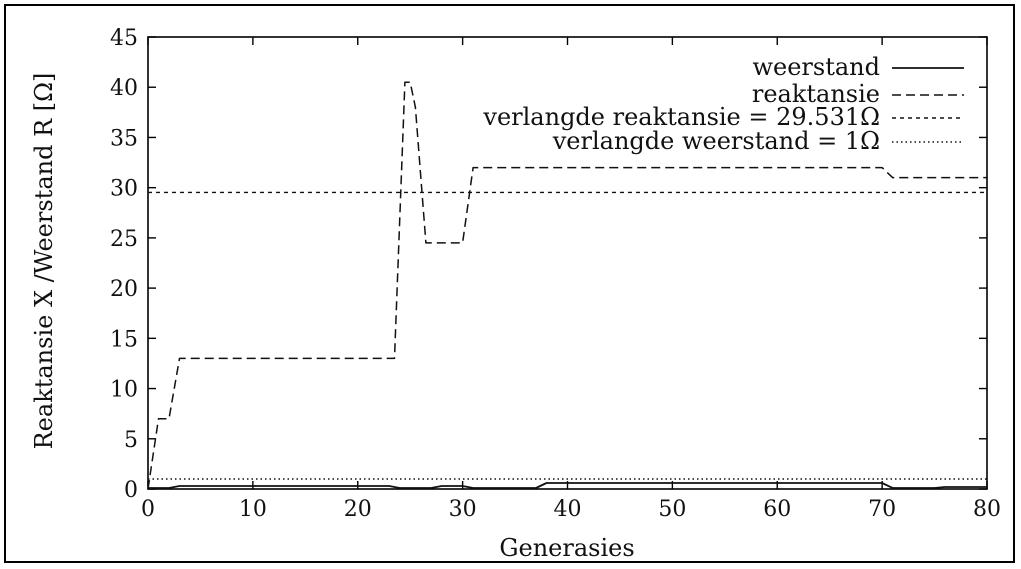 This screenshot has width=1021, height=569. I want to click on x-tick-label: 20, so click(358, 509).